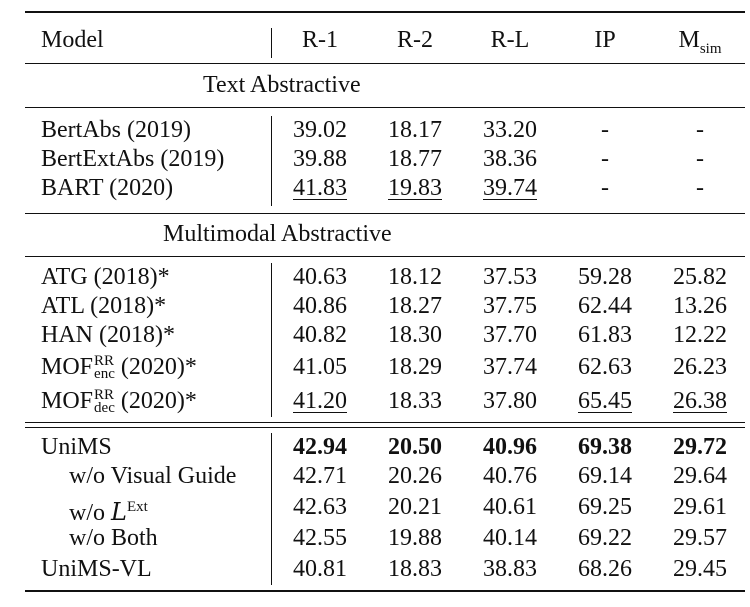  I want to click on cell-r1: 39.02, so click(320, 130).